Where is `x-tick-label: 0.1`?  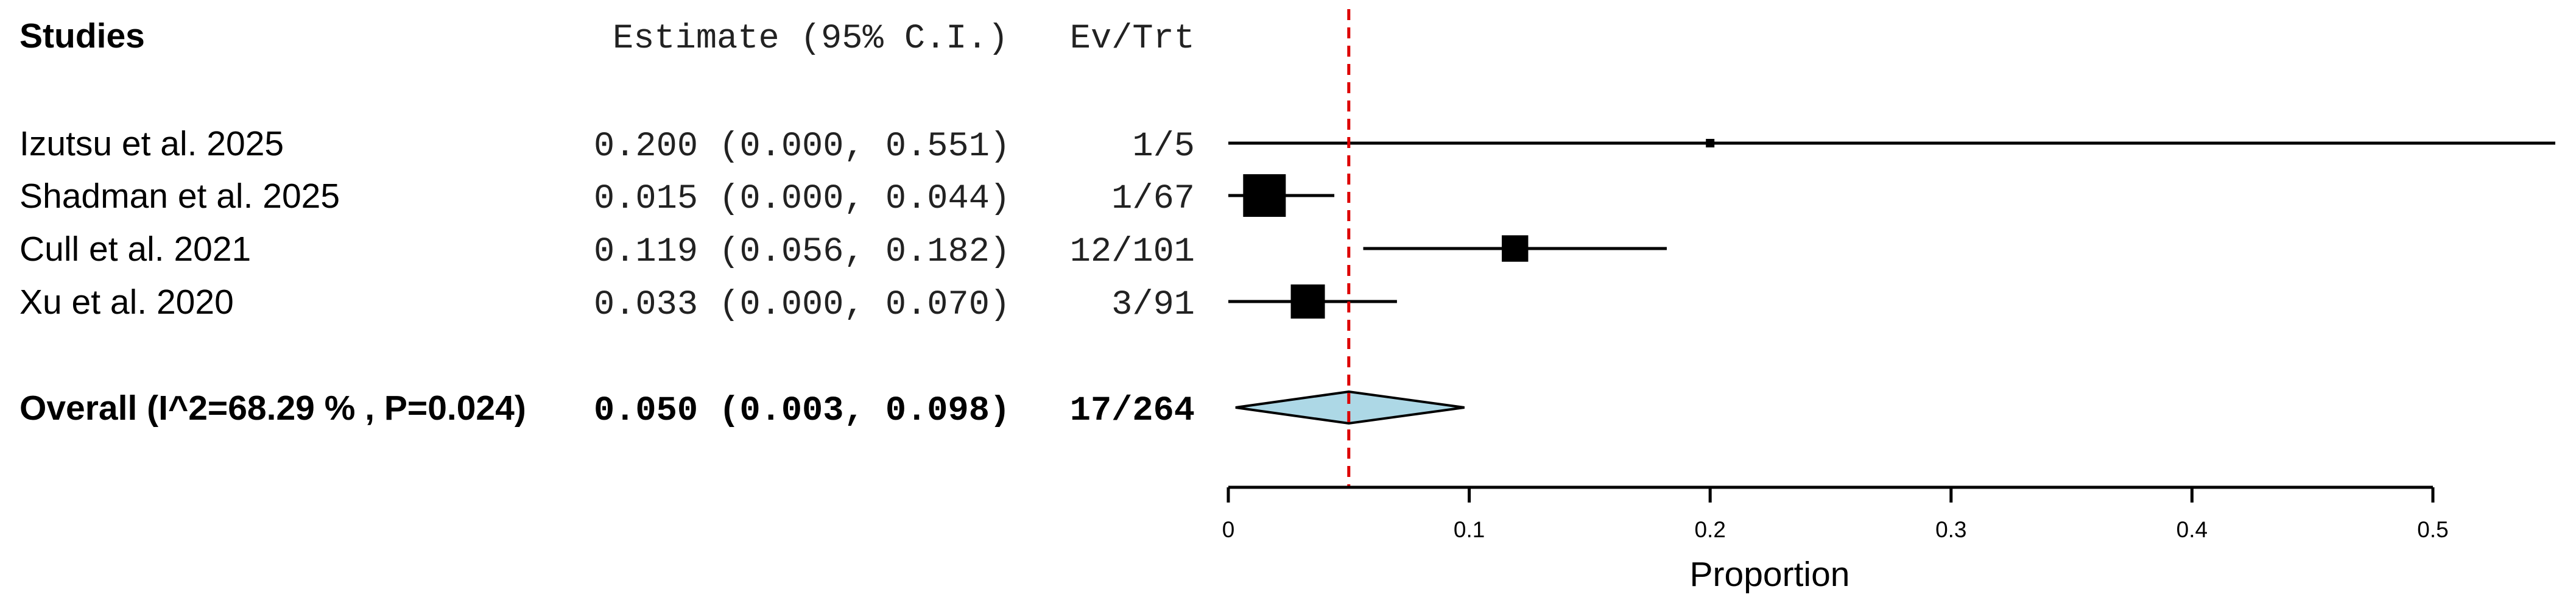 x-tick-label: 0.1 is located at coordinates (1469, 529).